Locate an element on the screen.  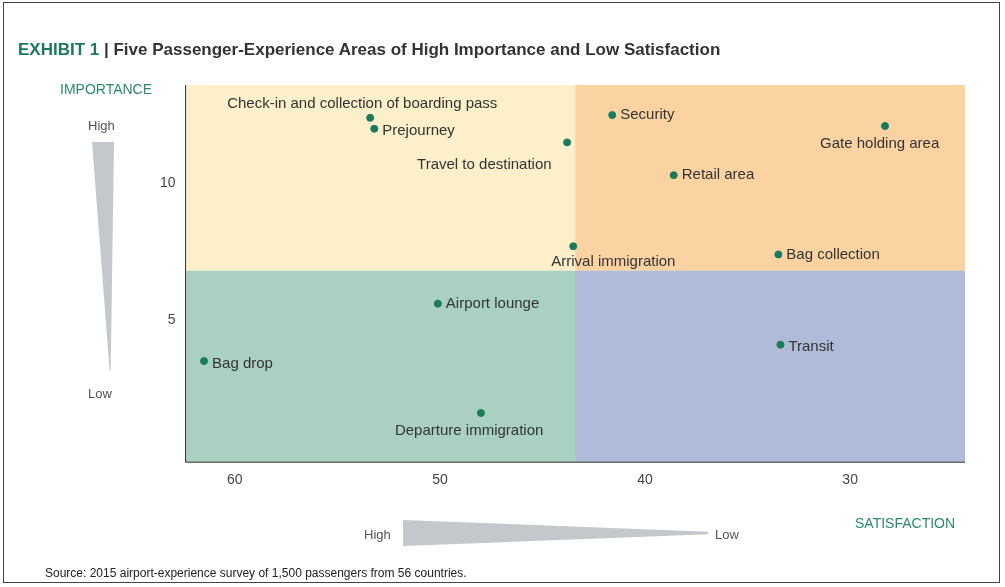
annotation: Transit is located at coordinates (811, 345).